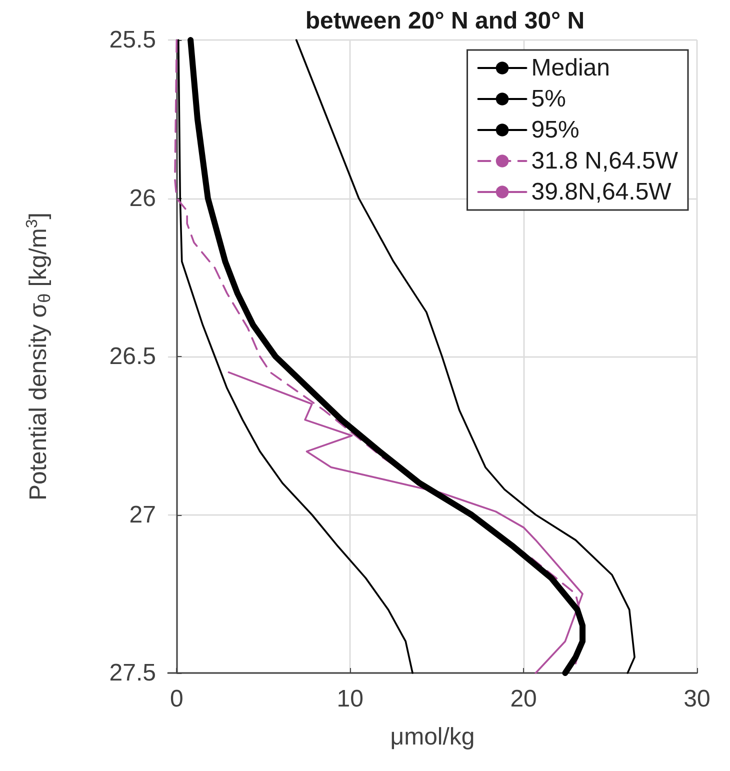  I want to click on x-tick-label: 20, so click(523, 699).